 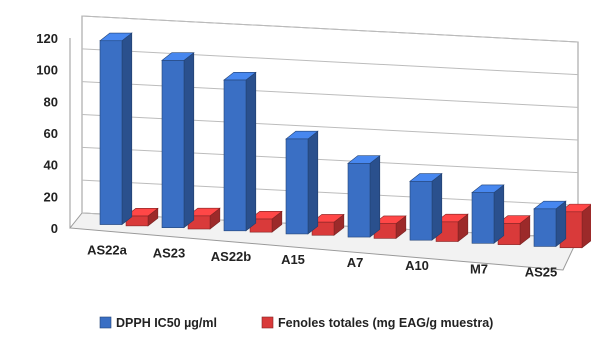 What do you see at coordinates (51, 133) in the screenshot?
I see `y-tick-label: 60` at bounding box center [51, 133].